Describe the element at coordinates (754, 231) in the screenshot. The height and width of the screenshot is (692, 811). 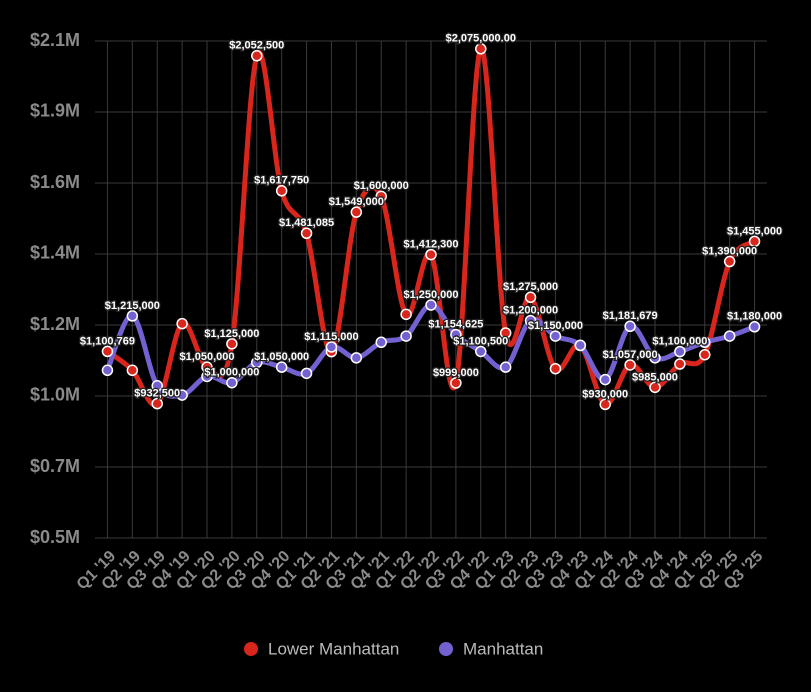
I see `data-label: $1,455,000` at that location.